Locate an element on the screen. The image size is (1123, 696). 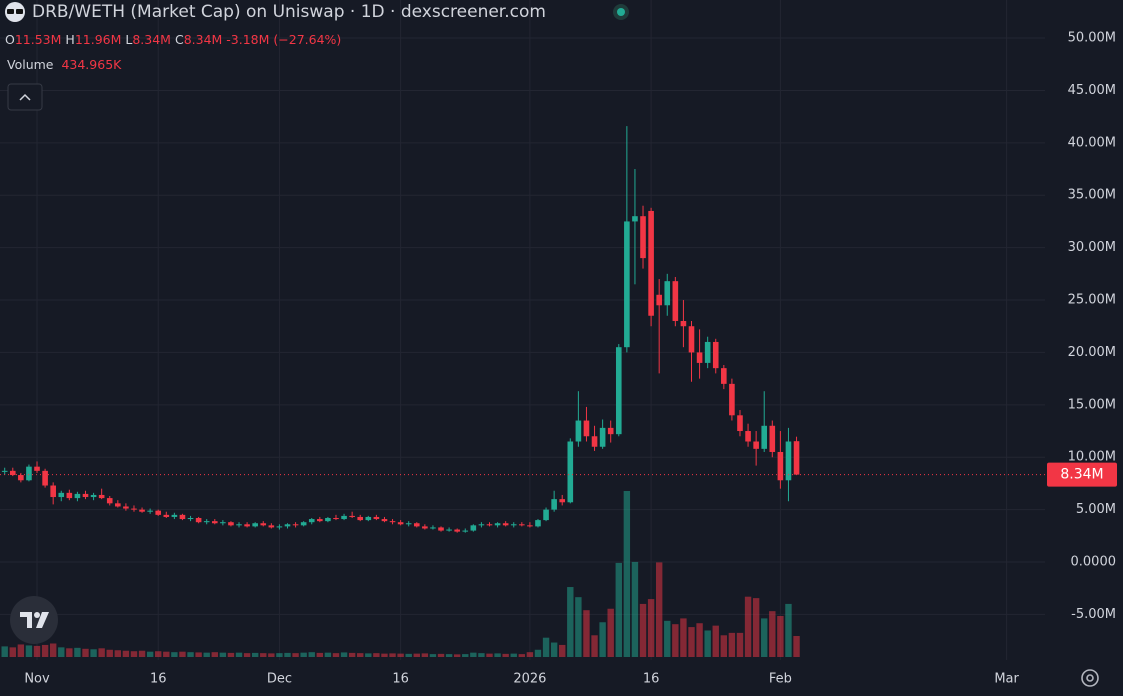
x-tick-label: 2026 is located at coordinates (529, 679).